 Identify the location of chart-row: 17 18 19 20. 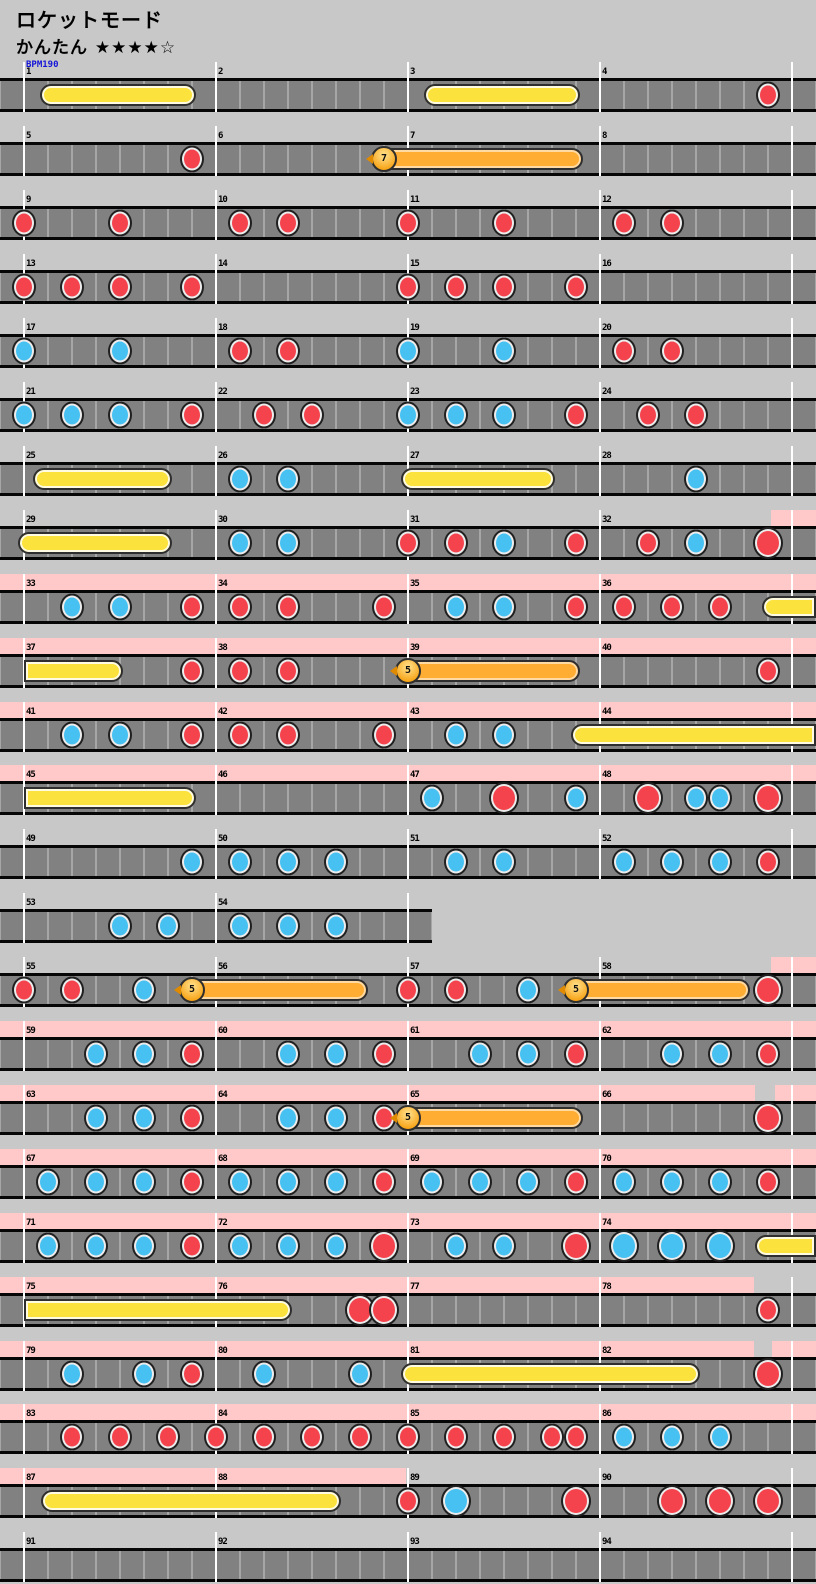
(408, 343).